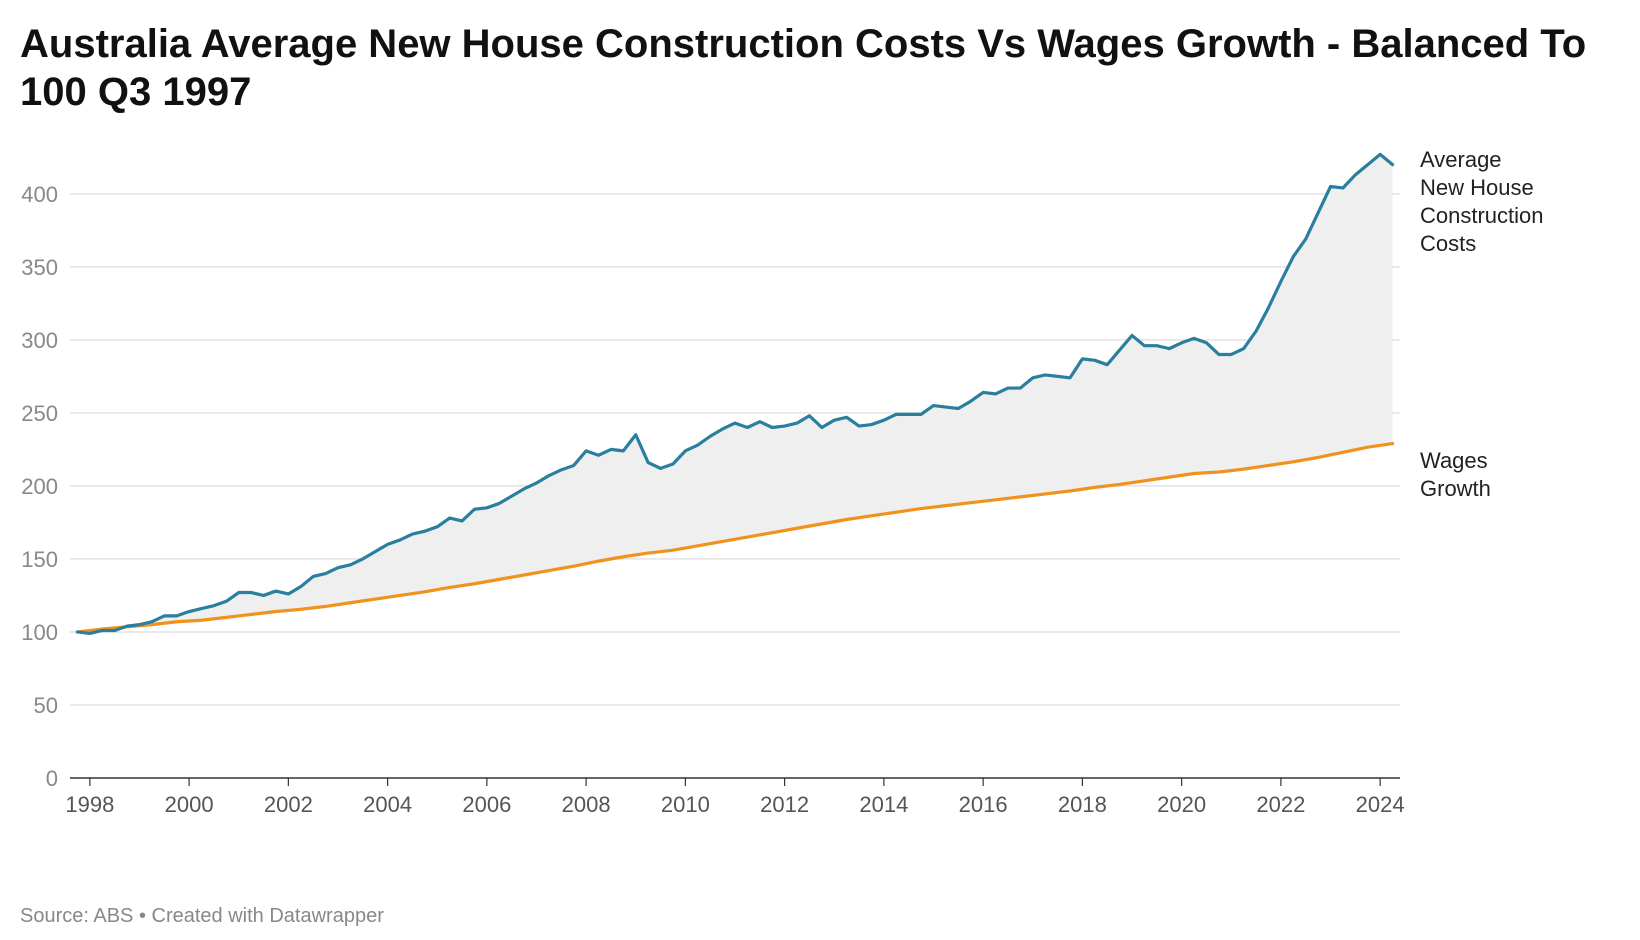  I want to click on y-tick-label-300: 300, so click(39, 340).